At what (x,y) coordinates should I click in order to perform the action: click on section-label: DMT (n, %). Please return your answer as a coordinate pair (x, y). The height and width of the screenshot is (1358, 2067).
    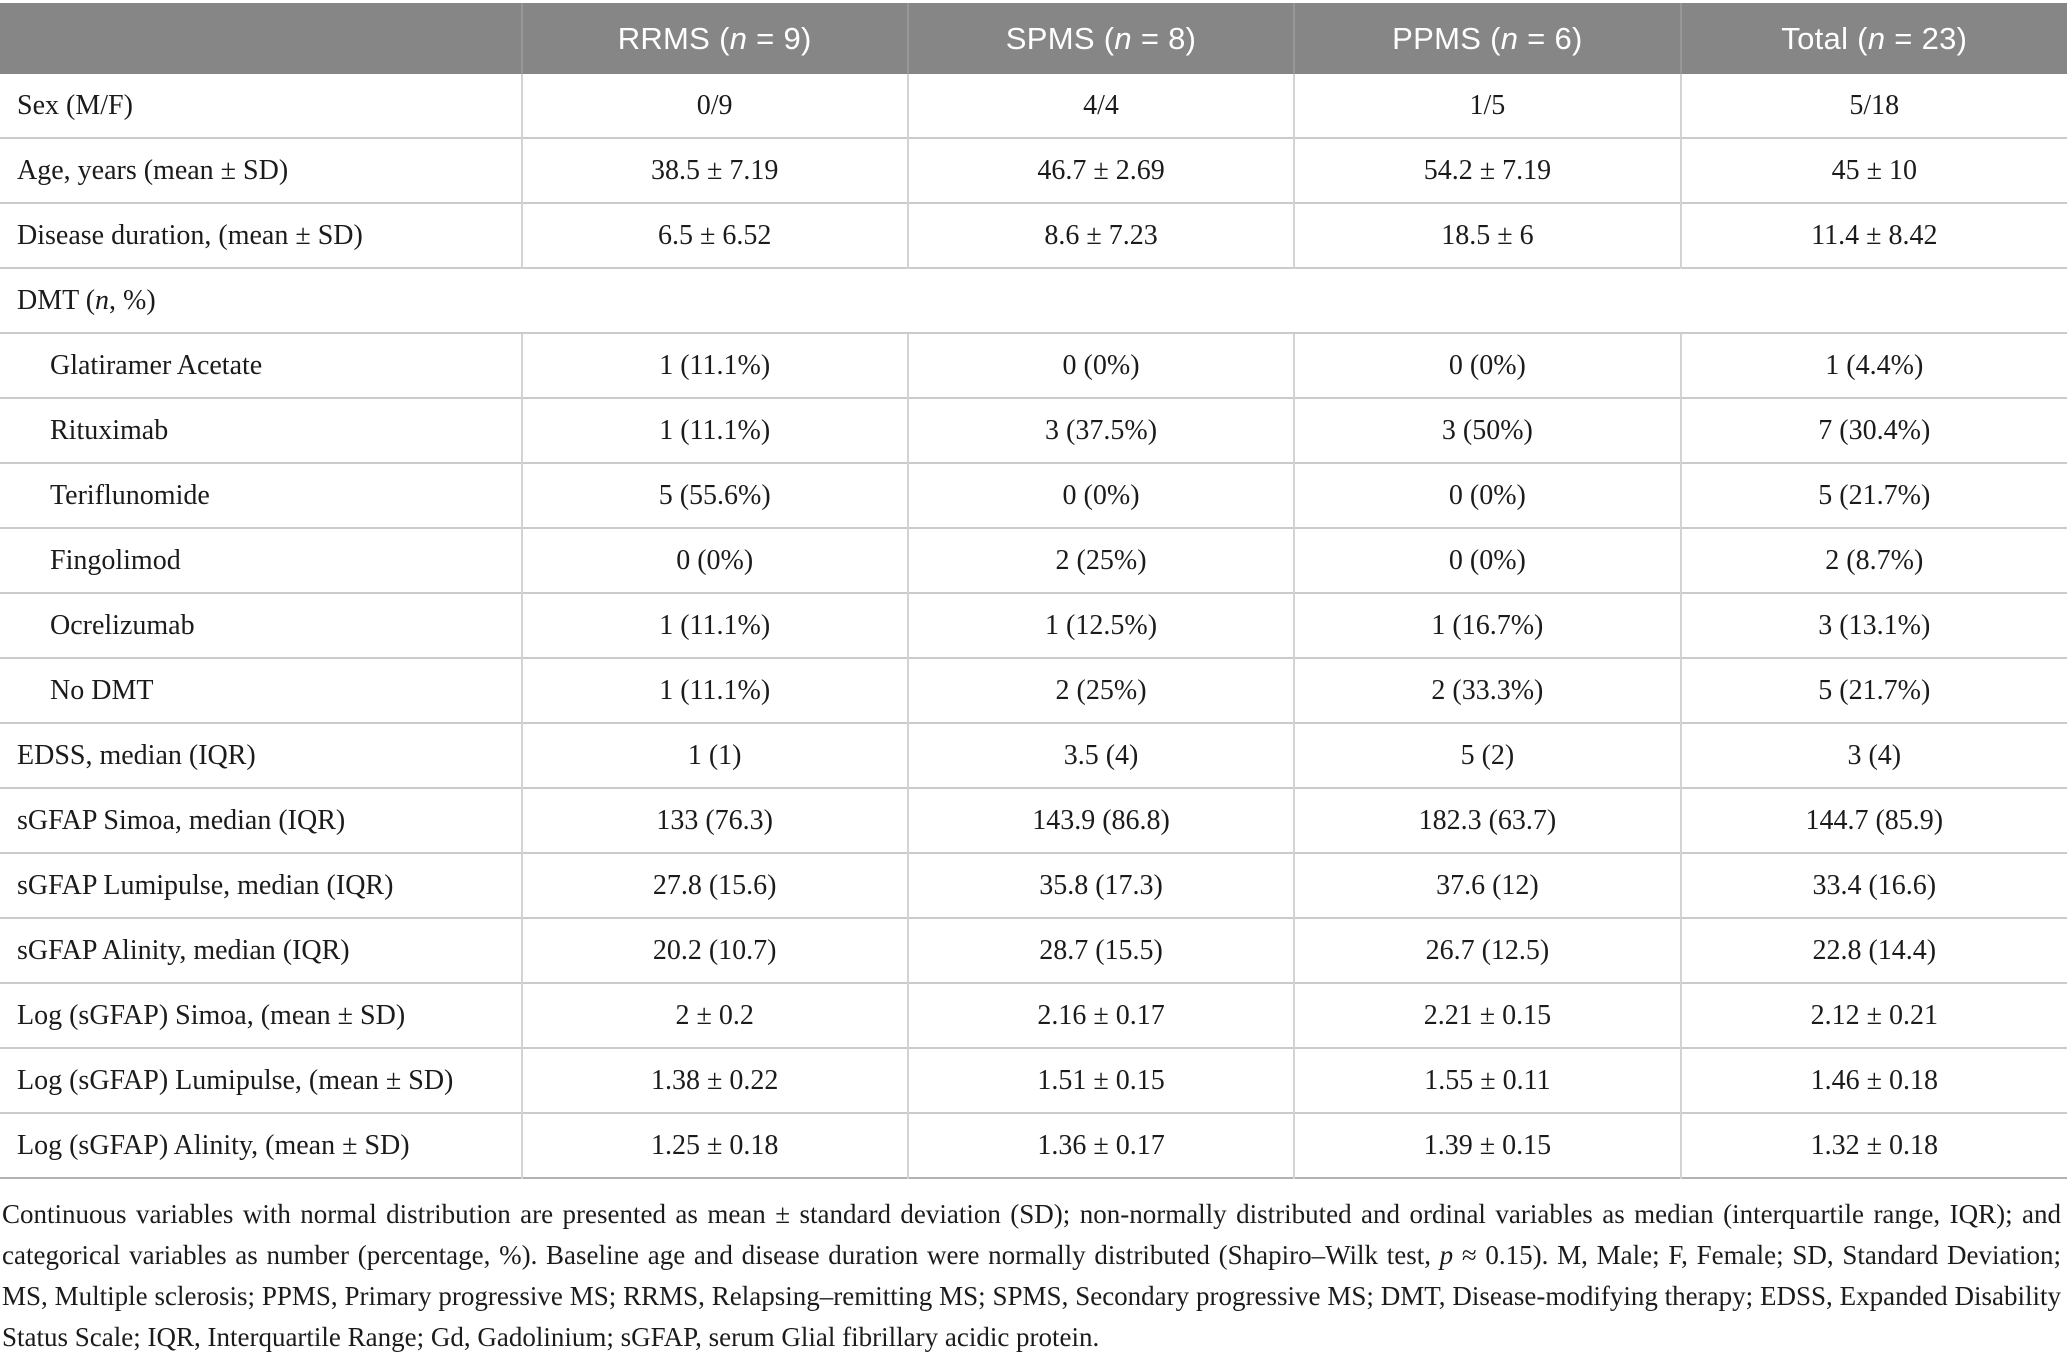
    Looking at the image, I should click on (1033, 300).